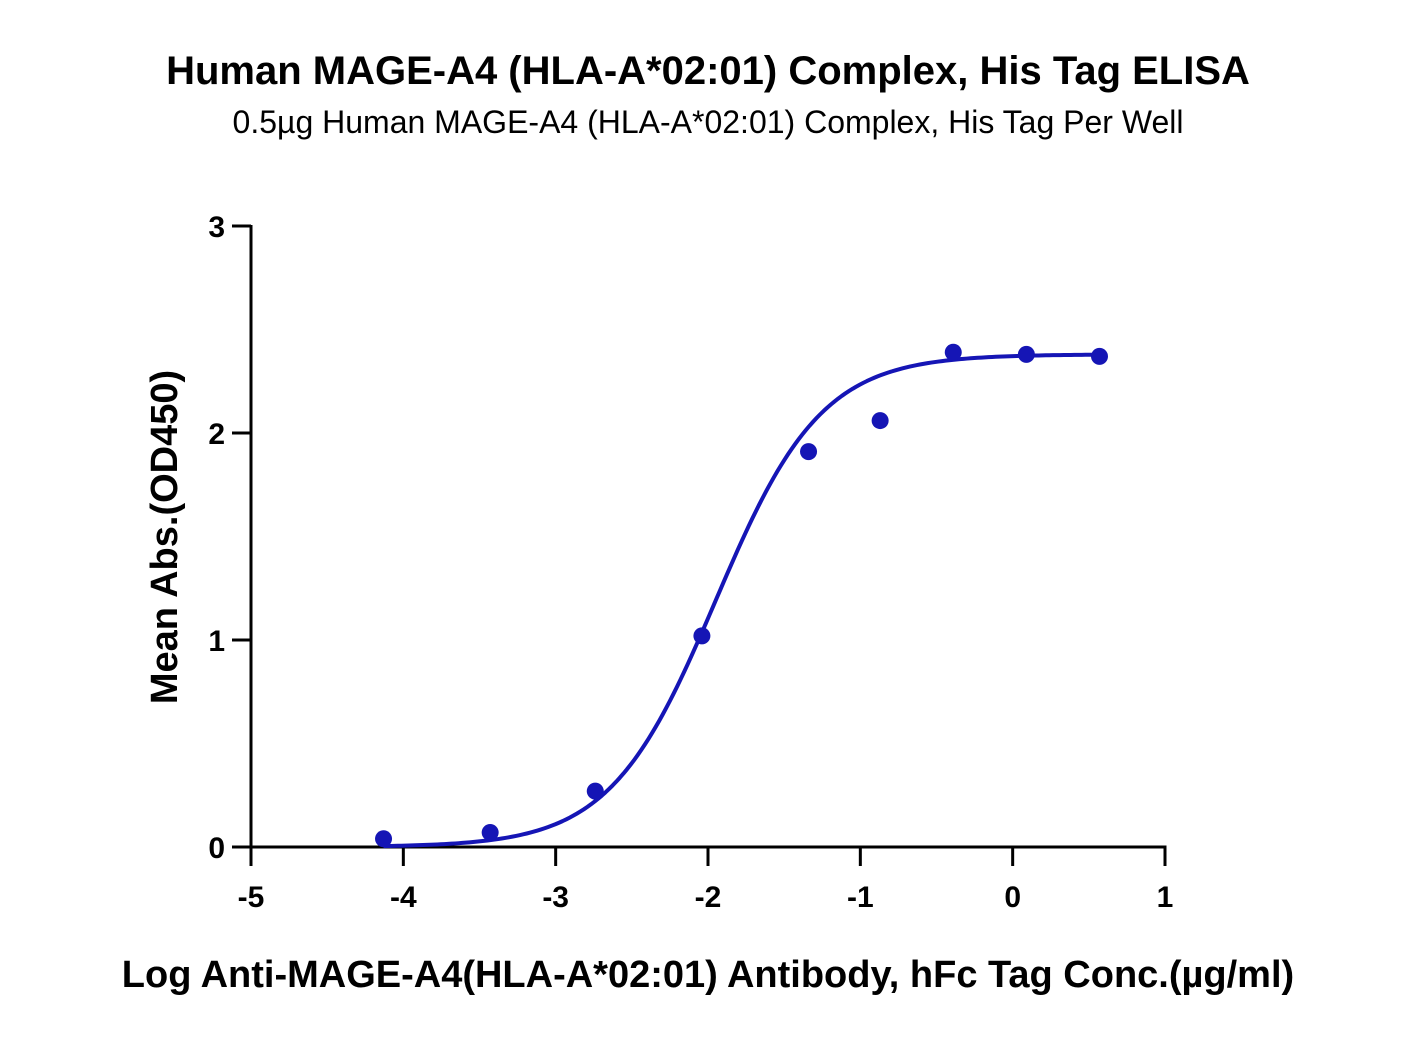 Image resolution: width=1416 pixels, height=1044 pixels. What do you see at coordinates (216, 227) in the screenshot?
I see `y-tick-label: 3` at bounding box center [216, 227].